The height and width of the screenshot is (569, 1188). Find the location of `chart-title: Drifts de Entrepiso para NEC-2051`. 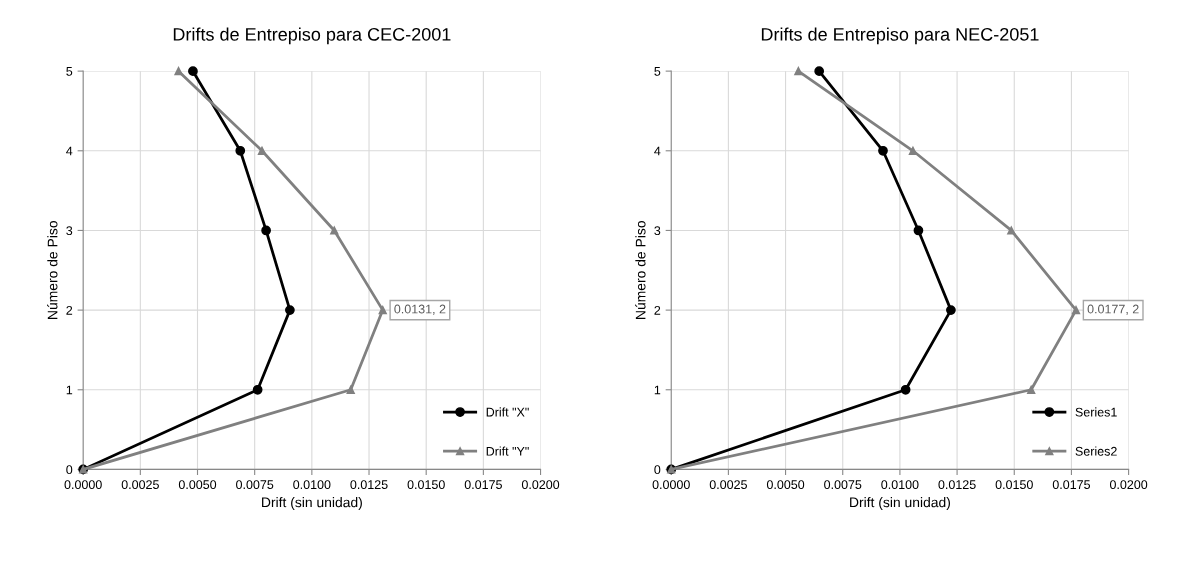

chart-title: Drifts de Entrepiso para NEC-2051 is located at coordinates (900, 36).